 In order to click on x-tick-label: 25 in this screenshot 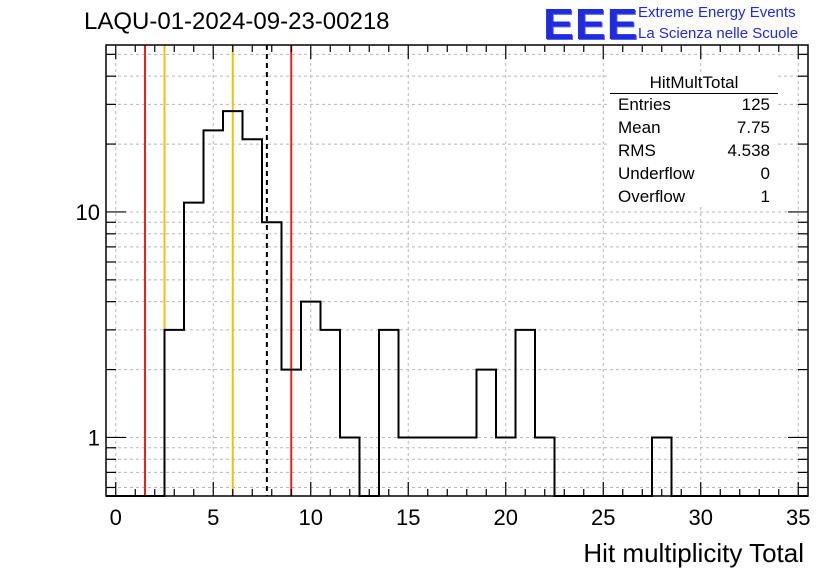, I will do `click(603, 517)`.